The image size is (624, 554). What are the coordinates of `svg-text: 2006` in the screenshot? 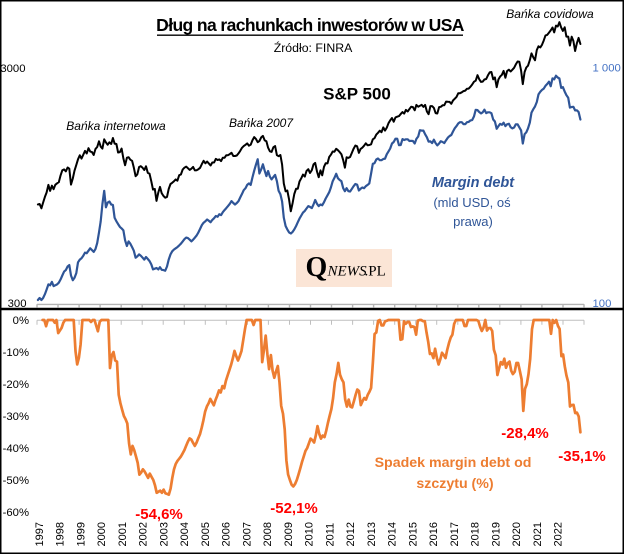 It's located at (227, 534).